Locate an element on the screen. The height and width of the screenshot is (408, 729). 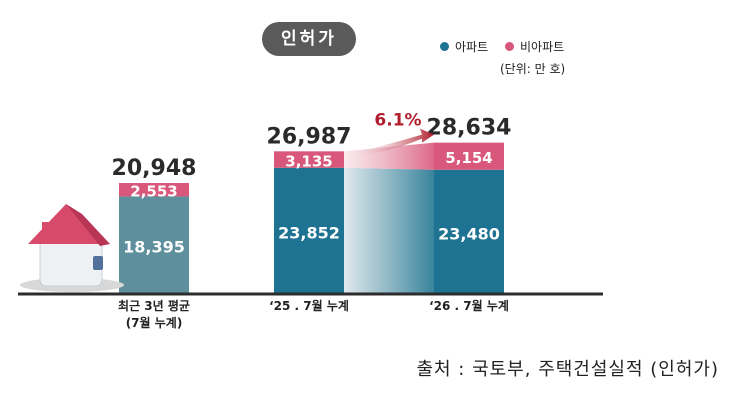
value-label-non-apartment: 2,553 is located at coordinates (153, 192).